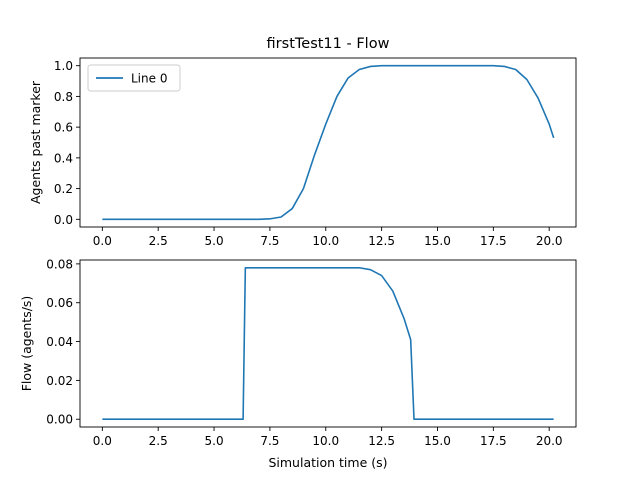 The image size is (640, 480). What do you see at coordinates (59, 420) in the screenshot?
I see `y-tick-label: 0.00` at bounding box center [59, 420].